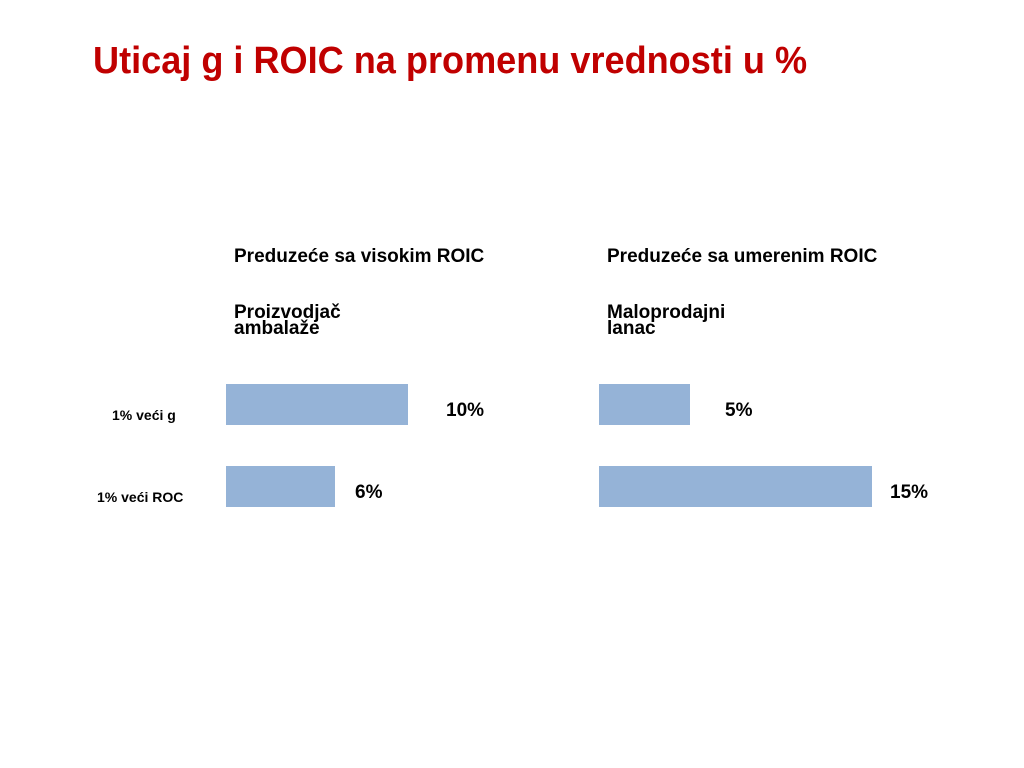 Image resolution: width=1024 pixels, height=768 pixels. I want to click on bar-panel-2-growth, so click(644, 404).